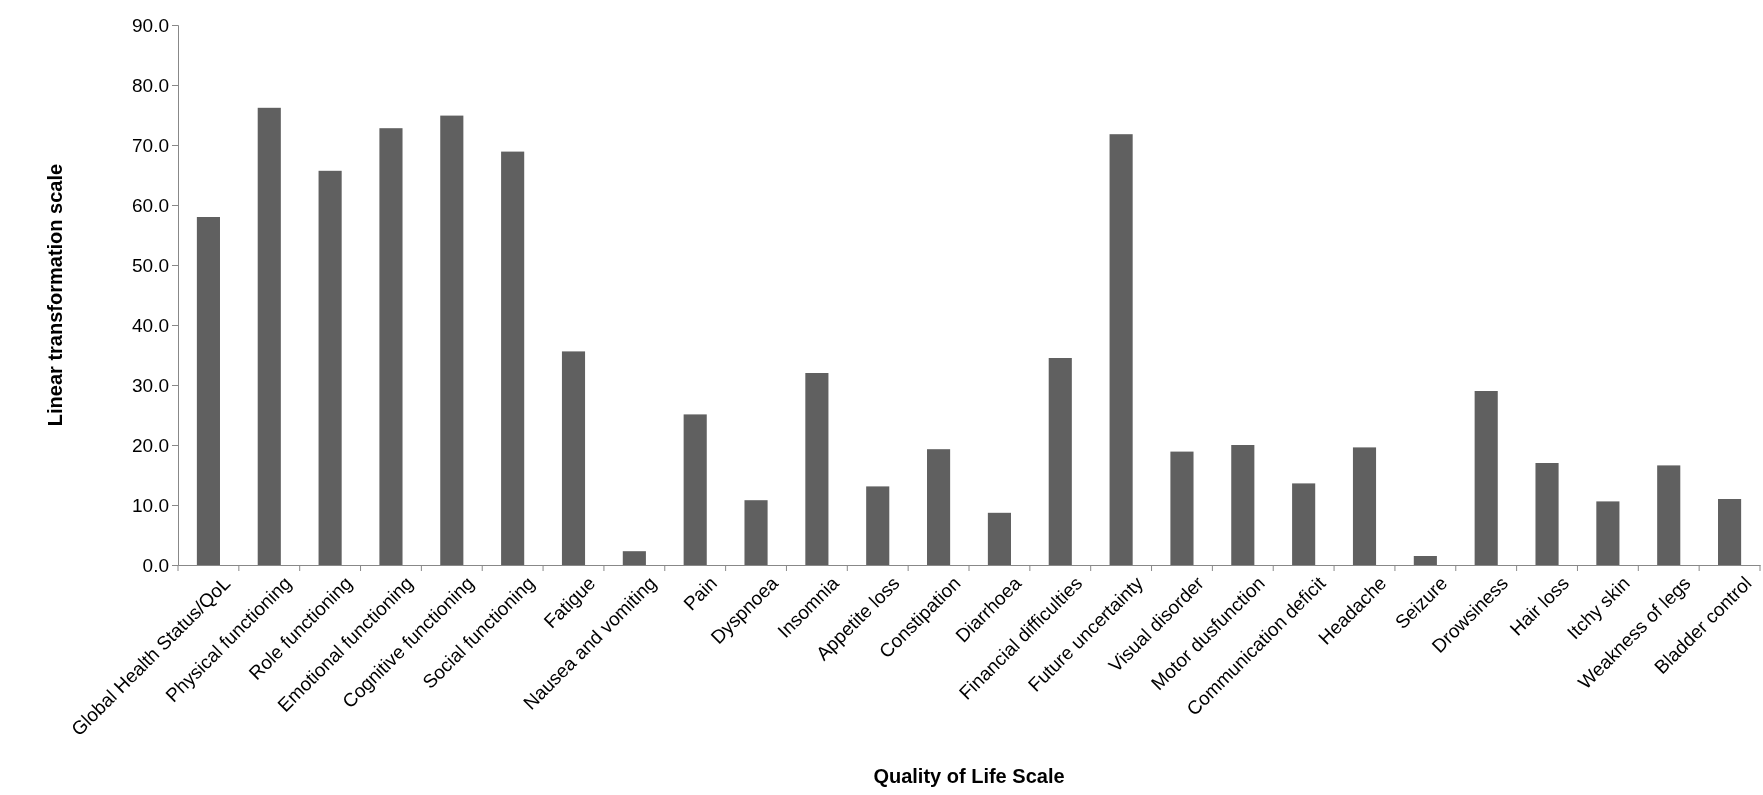  What do you see at coordinates (150, 145) in the screenshot?
I see `y-tick-label: 70.0` at bounding box center [150, 145].